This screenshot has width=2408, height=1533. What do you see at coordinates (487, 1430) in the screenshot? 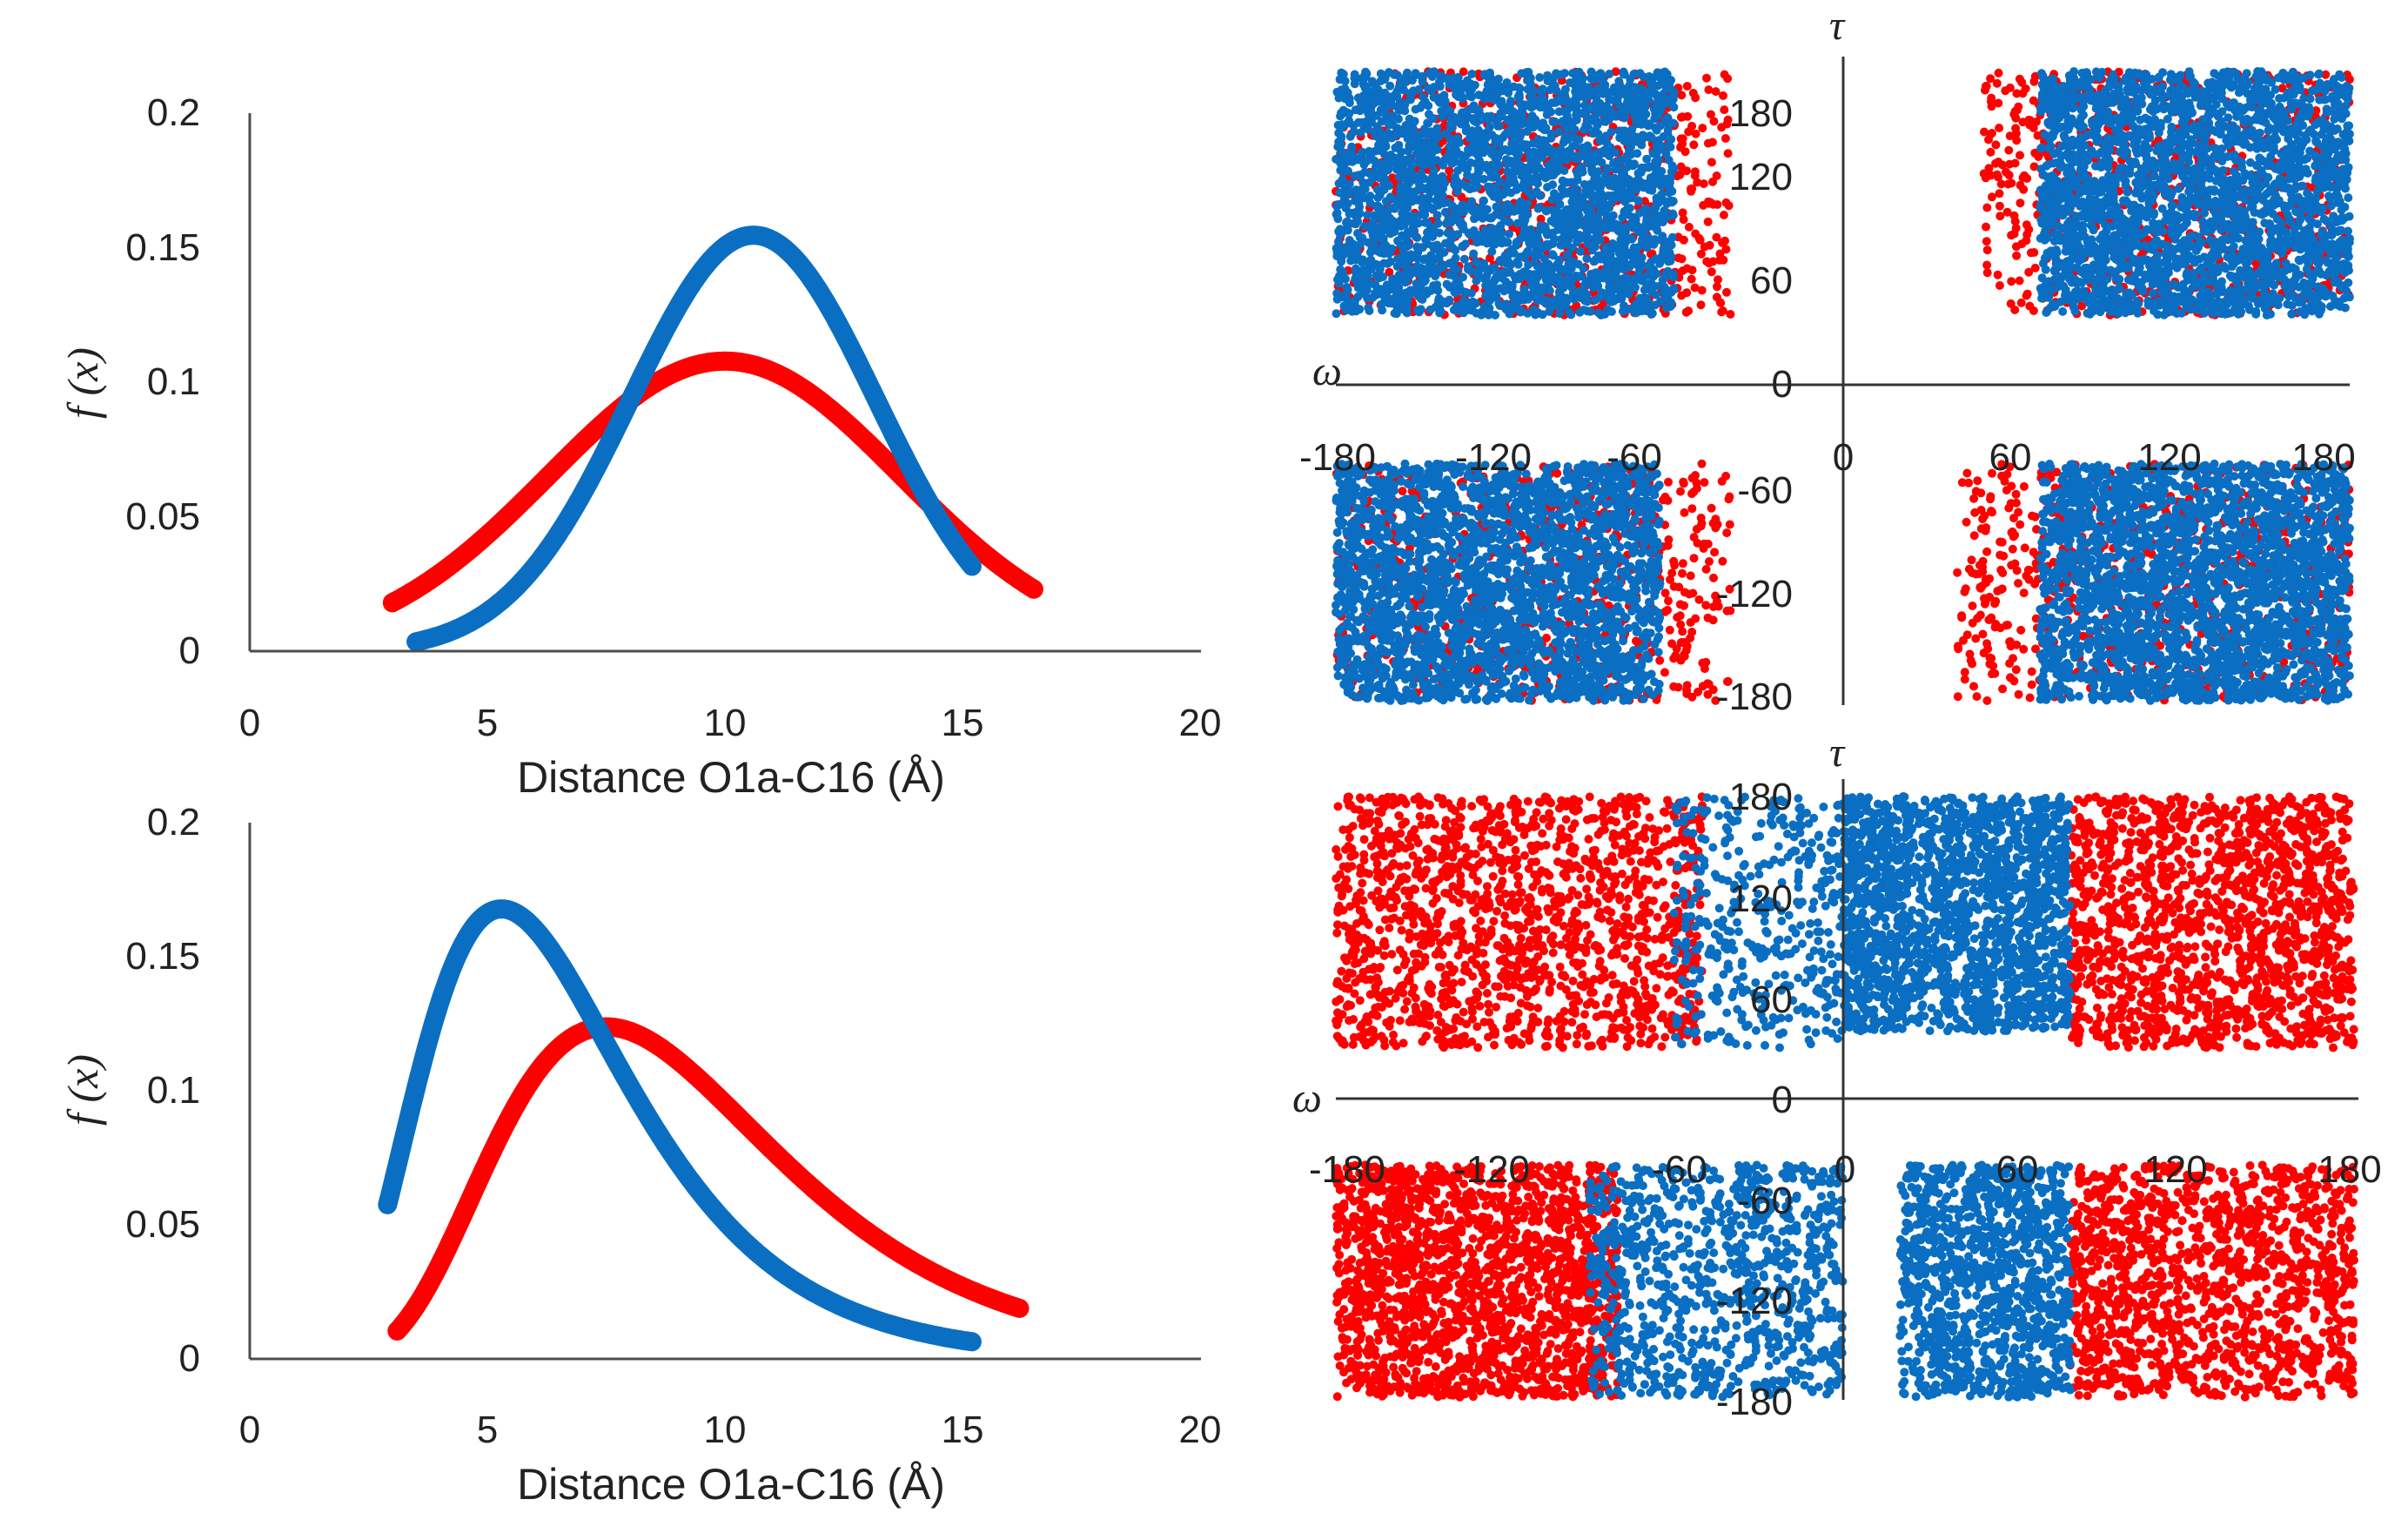
I see `density-bottom-xtick: 5` at bounding box center [487, 1430].